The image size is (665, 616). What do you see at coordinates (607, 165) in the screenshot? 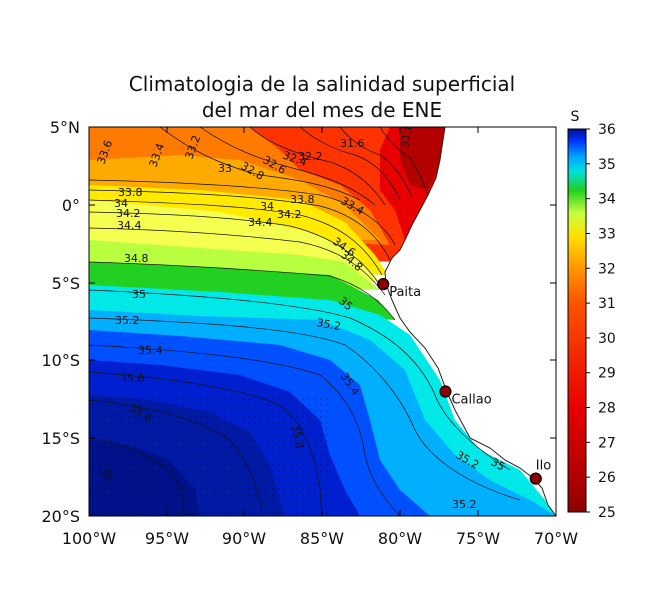
I see `colorbar-tick-label: 35` at bounding box center [607, 165].